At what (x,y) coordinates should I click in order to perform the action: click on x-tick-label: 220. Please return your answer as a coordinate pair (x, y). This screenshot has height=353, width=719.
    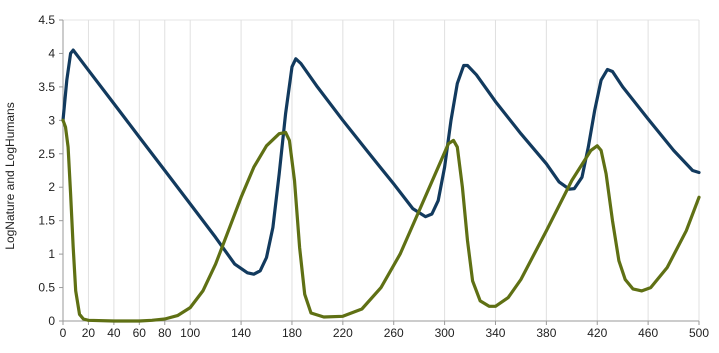
    Looking at the image, I should click on (343, 333).